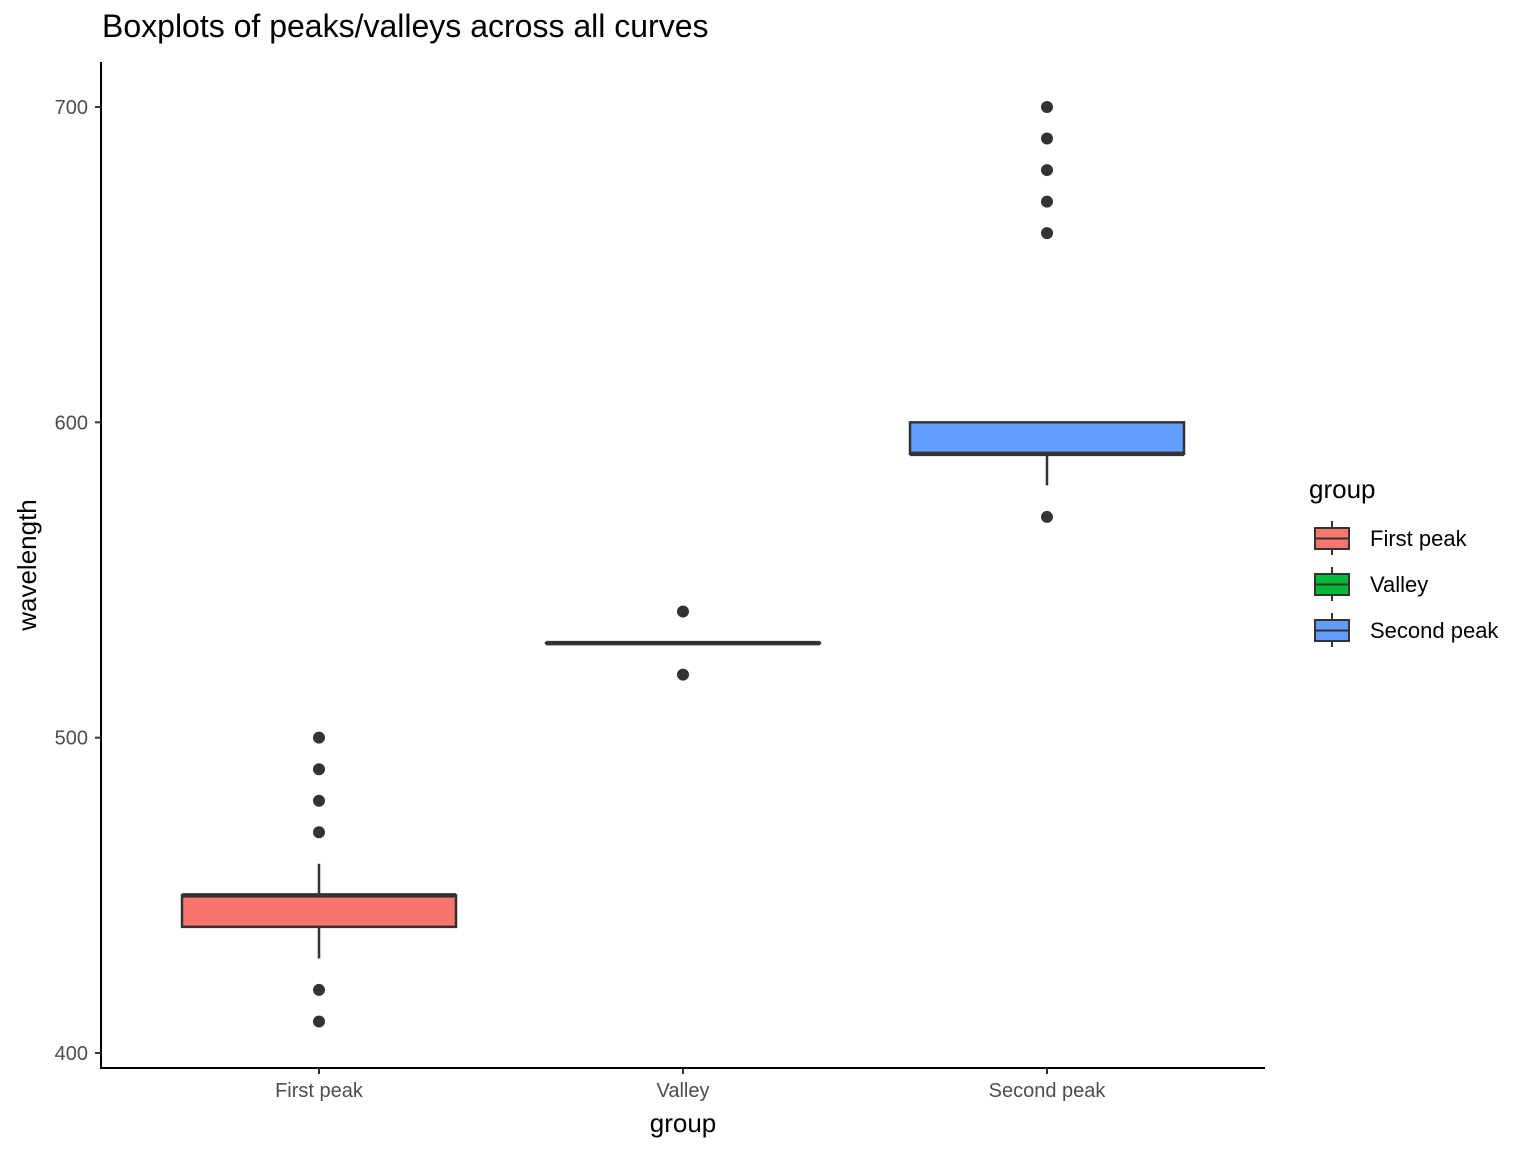 This screenshot has height=1152, width=1536. What do you see at coordinates (1419, 538) in the screenshot?
I see `legend-label: First peak` at bounding box center [1419, 538].